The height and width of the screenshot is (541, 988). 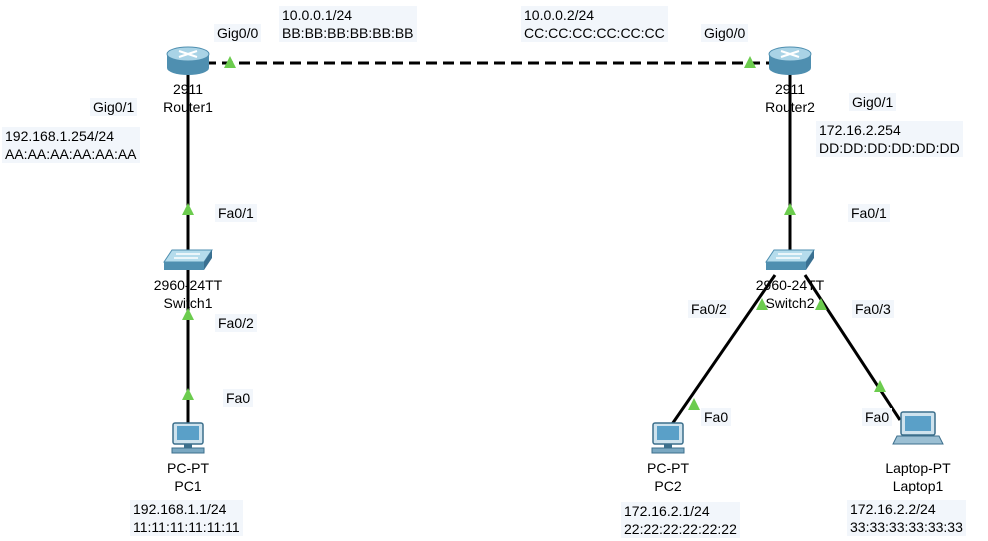 I want to click on router1-label: 2911 Router1, so click(x=188, y=98).